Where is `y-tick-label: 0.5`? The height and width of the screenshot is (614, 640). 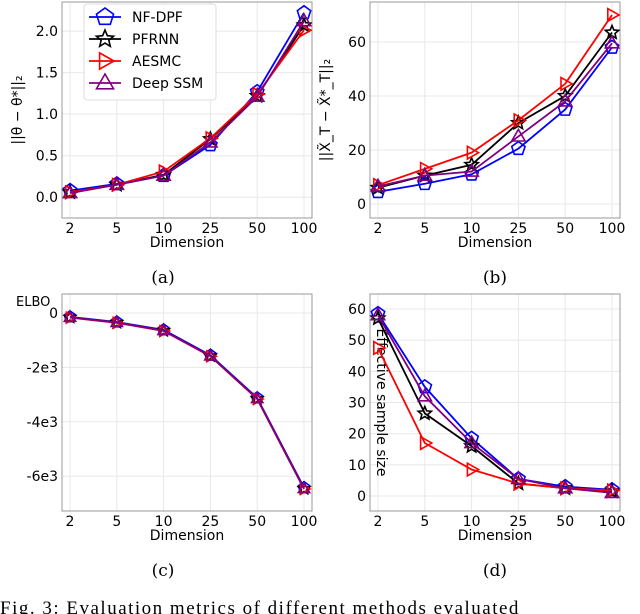 y-tick-label: 0.5 is located at coordinates (47, 157).